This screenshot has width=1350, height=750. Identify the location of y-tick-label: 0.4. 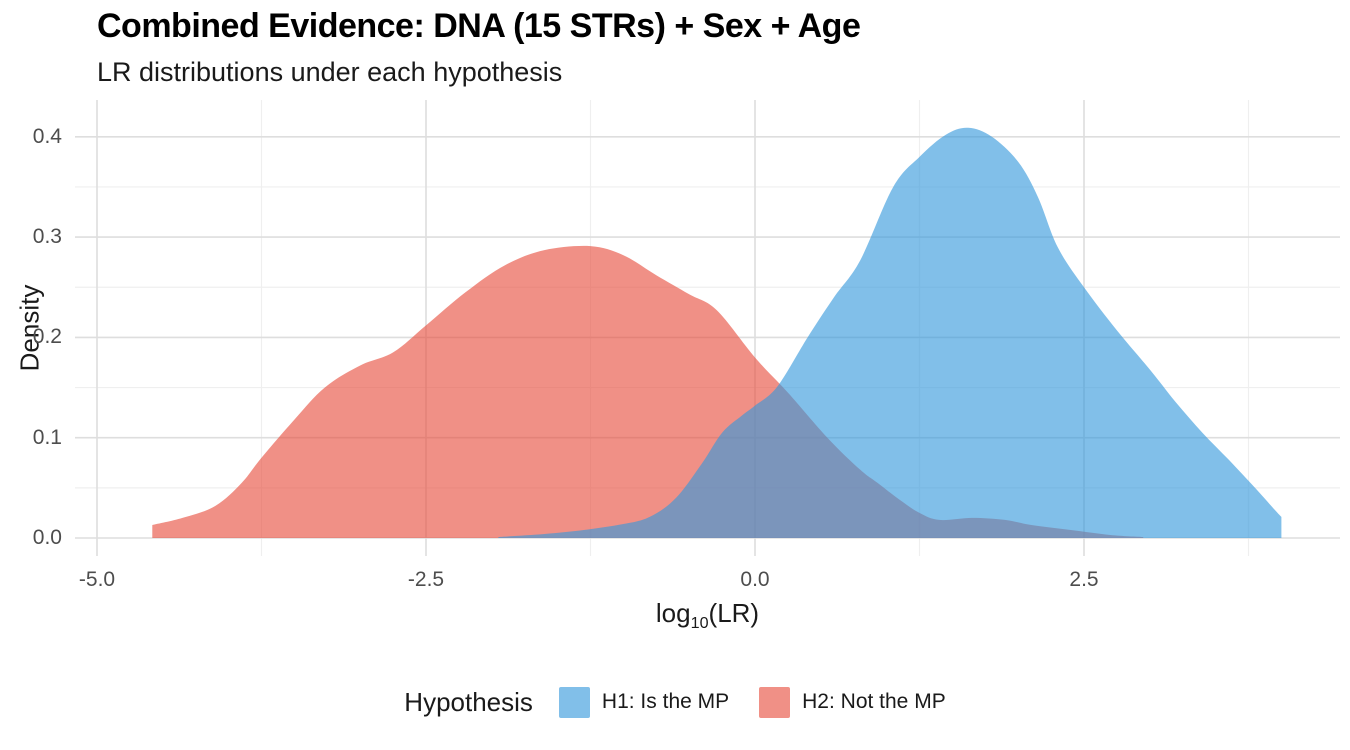
(47, 136).